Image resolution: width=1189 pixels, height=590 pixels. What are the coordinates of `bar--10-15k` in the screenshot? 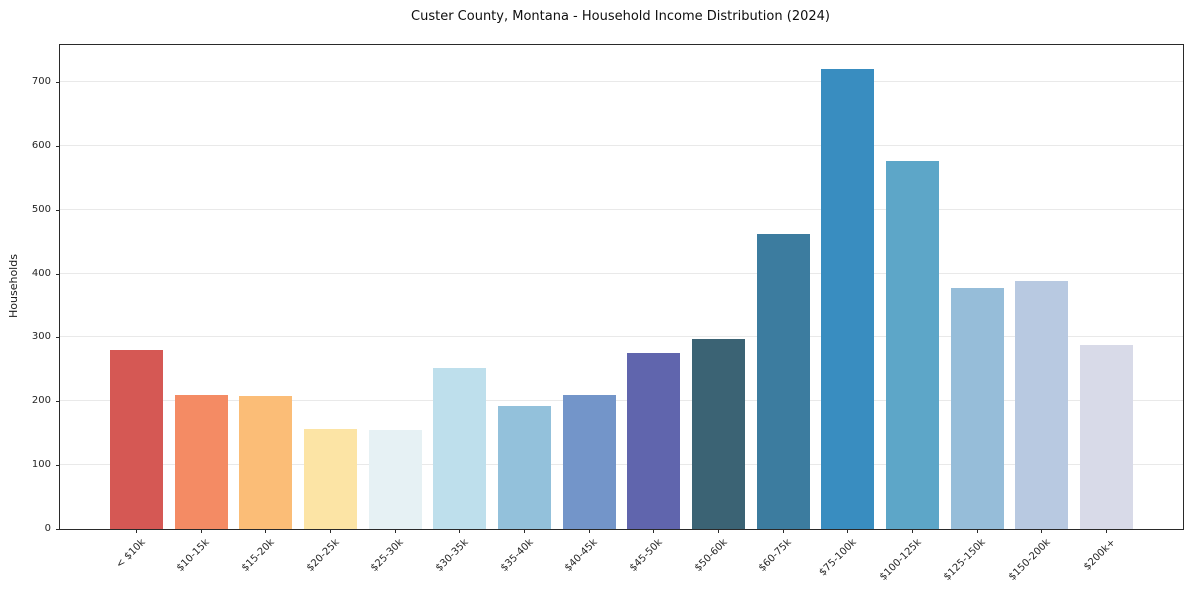 It's located at (201, 461).